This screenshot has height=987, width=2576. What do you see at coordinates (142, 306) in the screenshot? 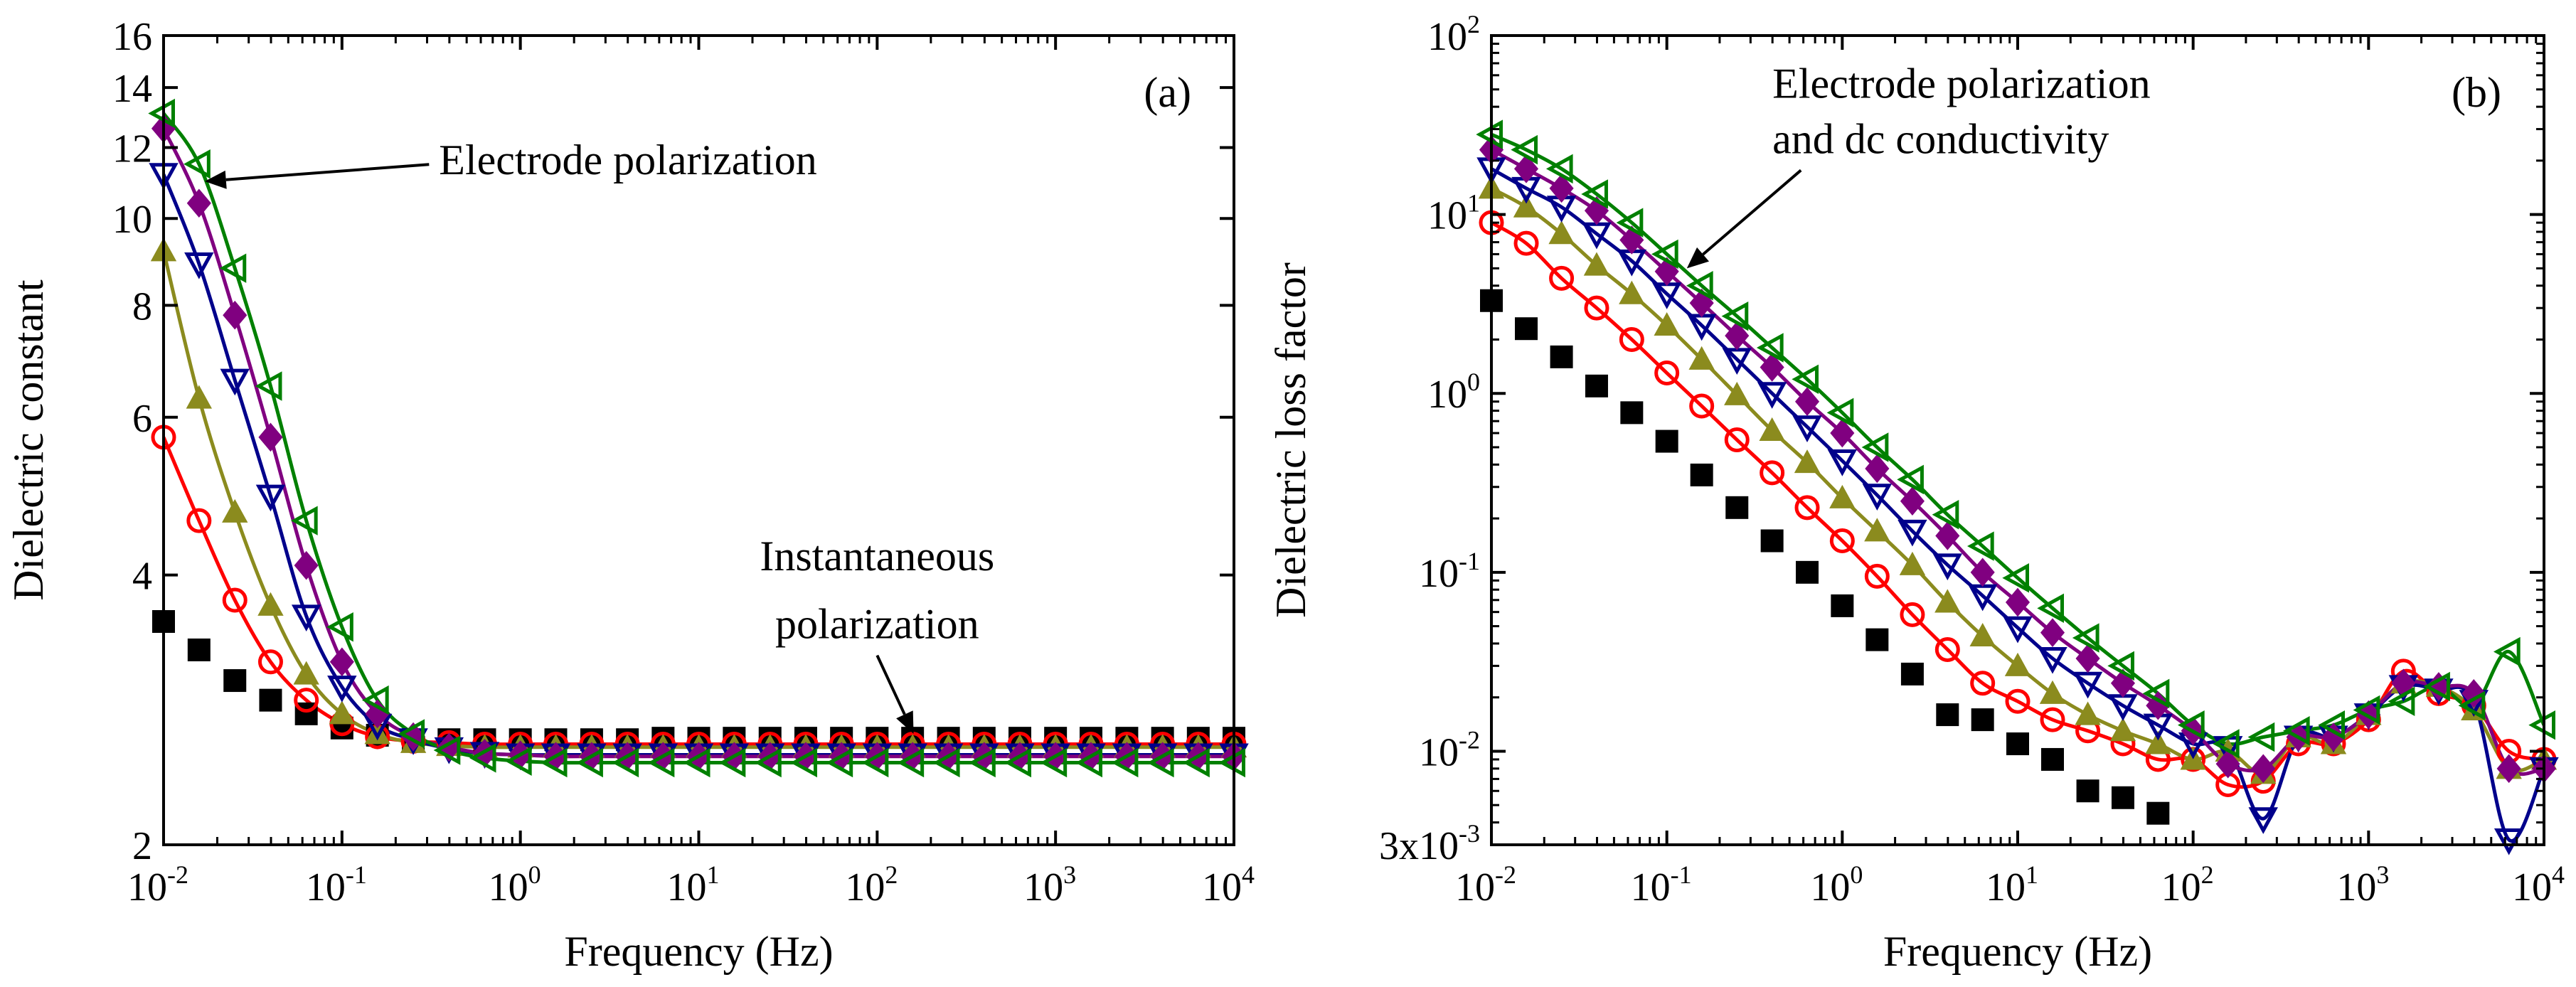
I see `y-tick-label: 8` at bounding box center [142, 306].